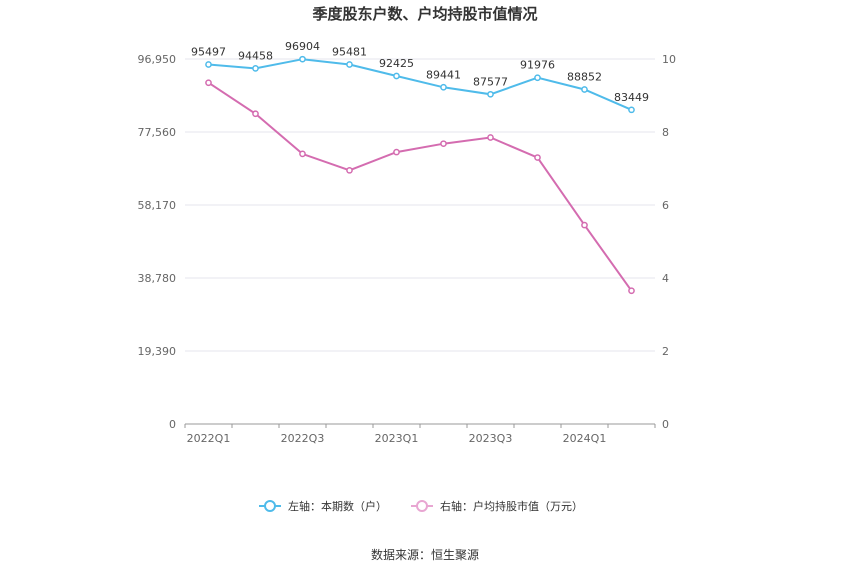  I want to click on data-label: 89441, so click(443, 74).